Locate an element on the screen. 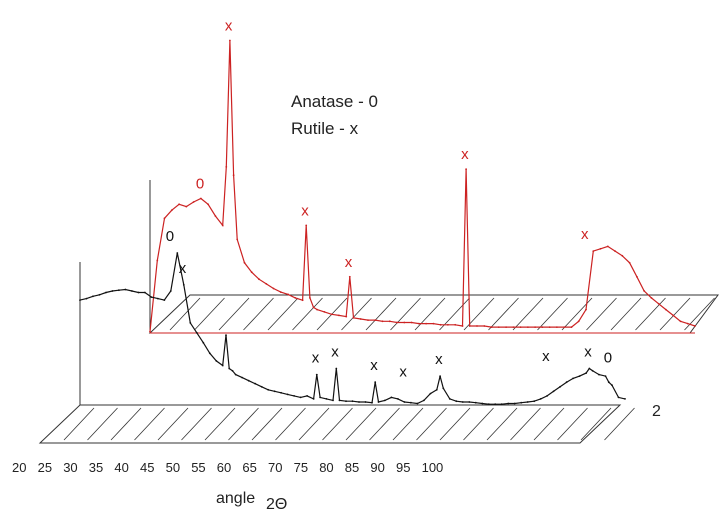  rear-peak-marker: 0 is located at coordinates (200, 184).